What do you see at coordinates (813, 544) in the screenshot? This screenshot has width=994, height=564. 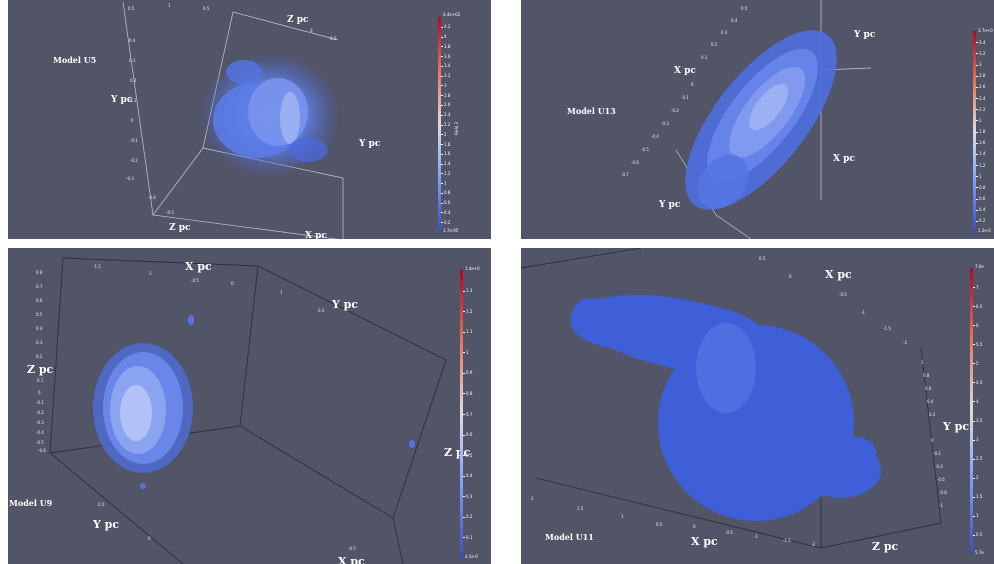 I see `axis-tick: -2` at bounding box center [813, 544].